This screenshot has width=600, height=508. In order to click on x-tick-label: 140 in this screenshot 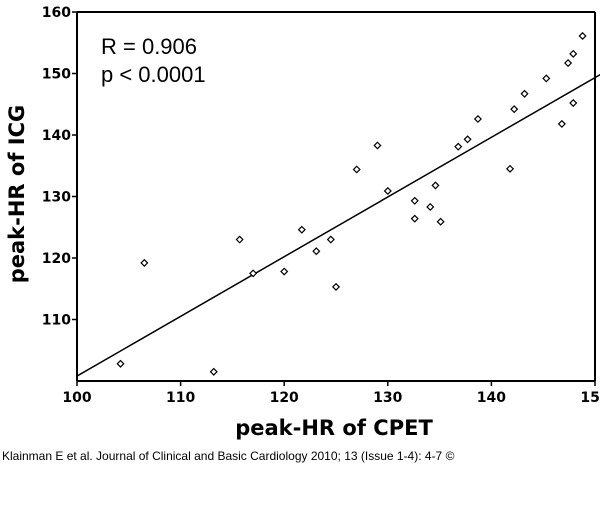, I will do `click(491, 398)`.